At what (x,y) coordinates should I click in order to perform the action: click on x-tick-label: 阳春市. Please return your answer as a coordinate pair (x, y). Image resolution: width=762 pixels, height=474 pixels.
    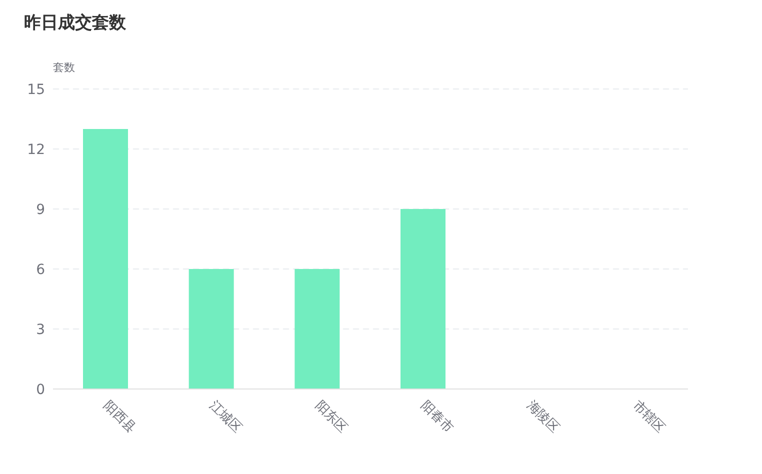
    Looking at the image, I should click on (437, 417).